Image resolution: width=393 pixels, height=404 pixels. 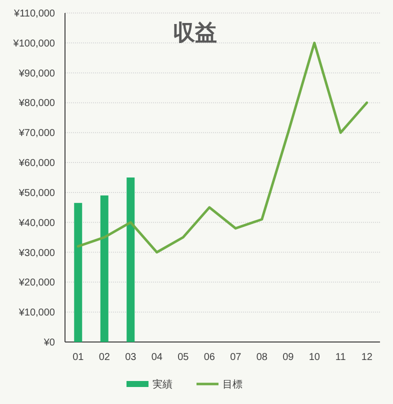 I want to click on x-tick-label: 04, so click(x=157, y=357).